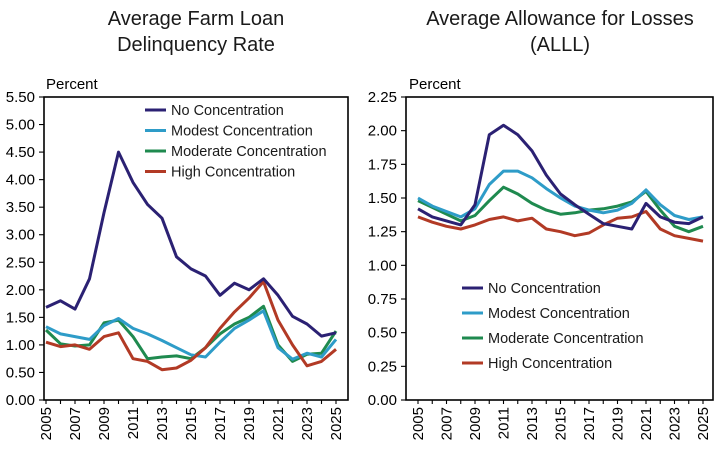 The width and height of the screenshot is (725, 459). Describe the element at coordinates (46, 423) in the screenshot. I see `left-x-tick-label: 2005` at that location.